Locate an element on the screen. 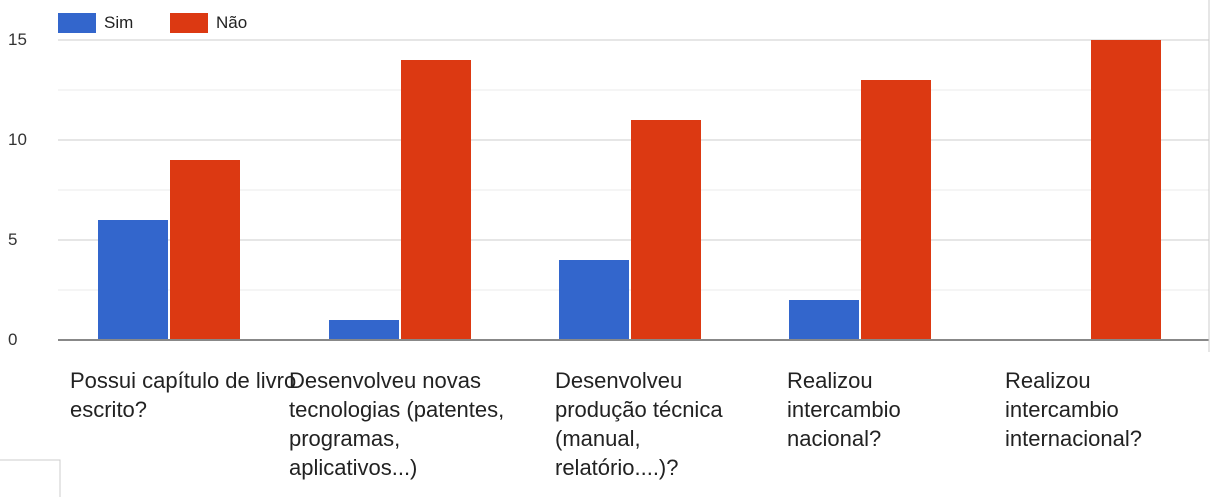  legend-swatch-sim is located at coordinates (77, 23).